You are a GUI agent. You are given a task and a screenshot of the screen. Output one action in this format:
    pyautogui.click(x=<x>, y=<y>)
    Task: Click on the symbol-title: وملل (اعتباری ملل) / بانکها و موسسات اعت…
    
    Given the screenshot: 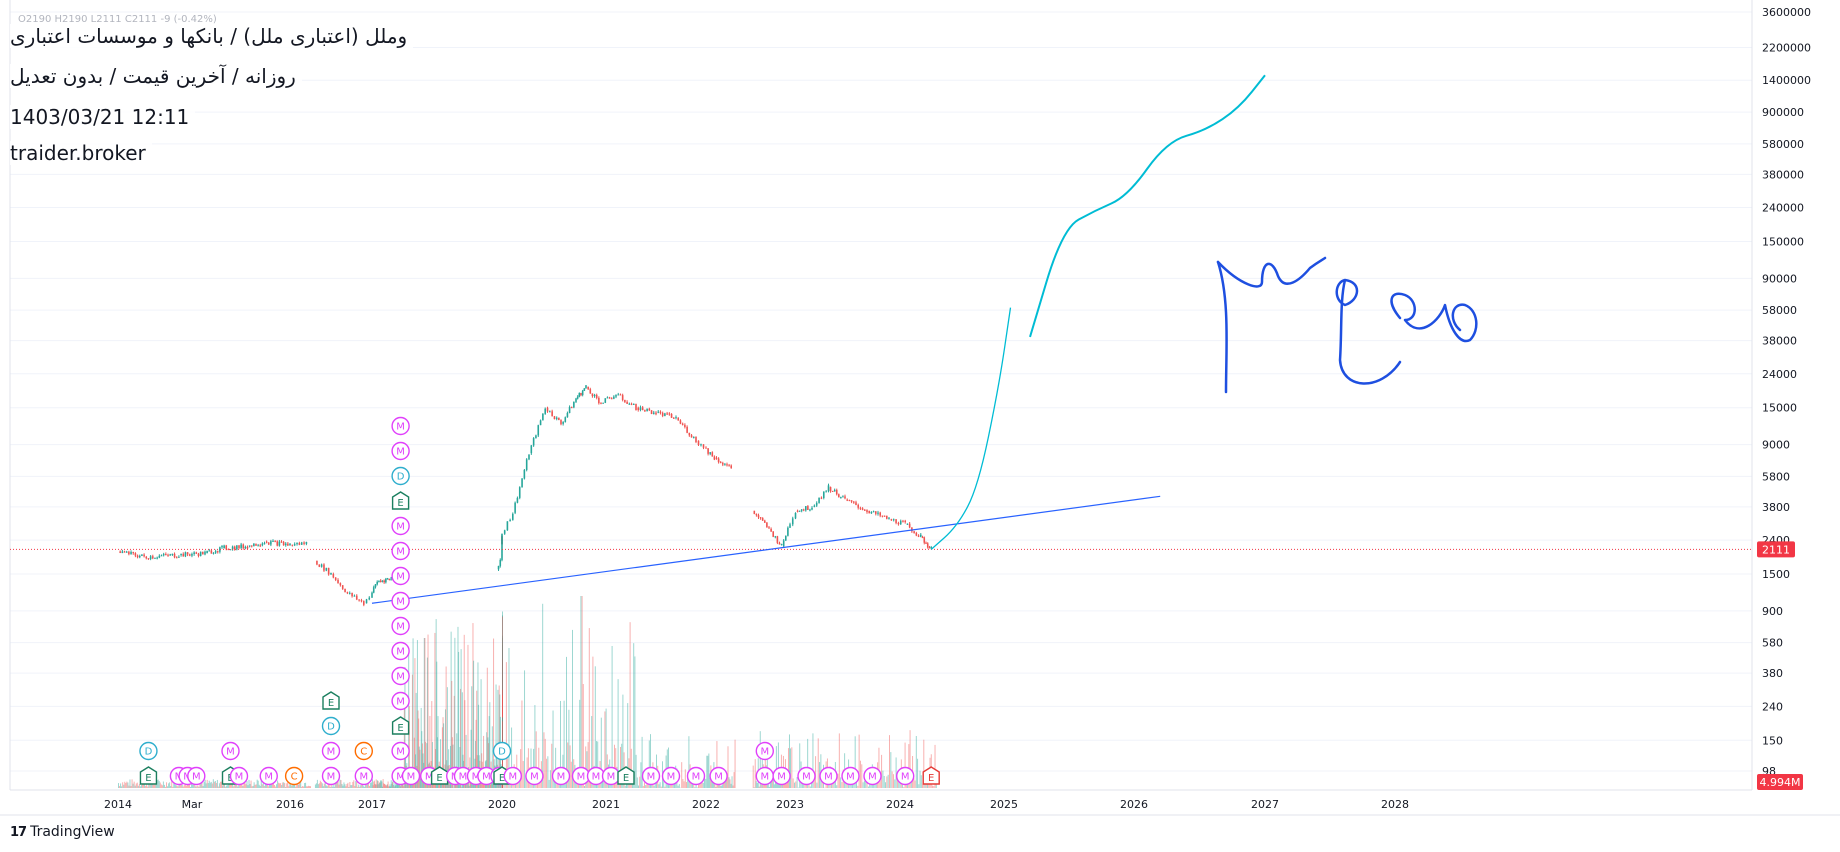 What is the action you would take?
    pyautogui.click(x=212, y=36)
    